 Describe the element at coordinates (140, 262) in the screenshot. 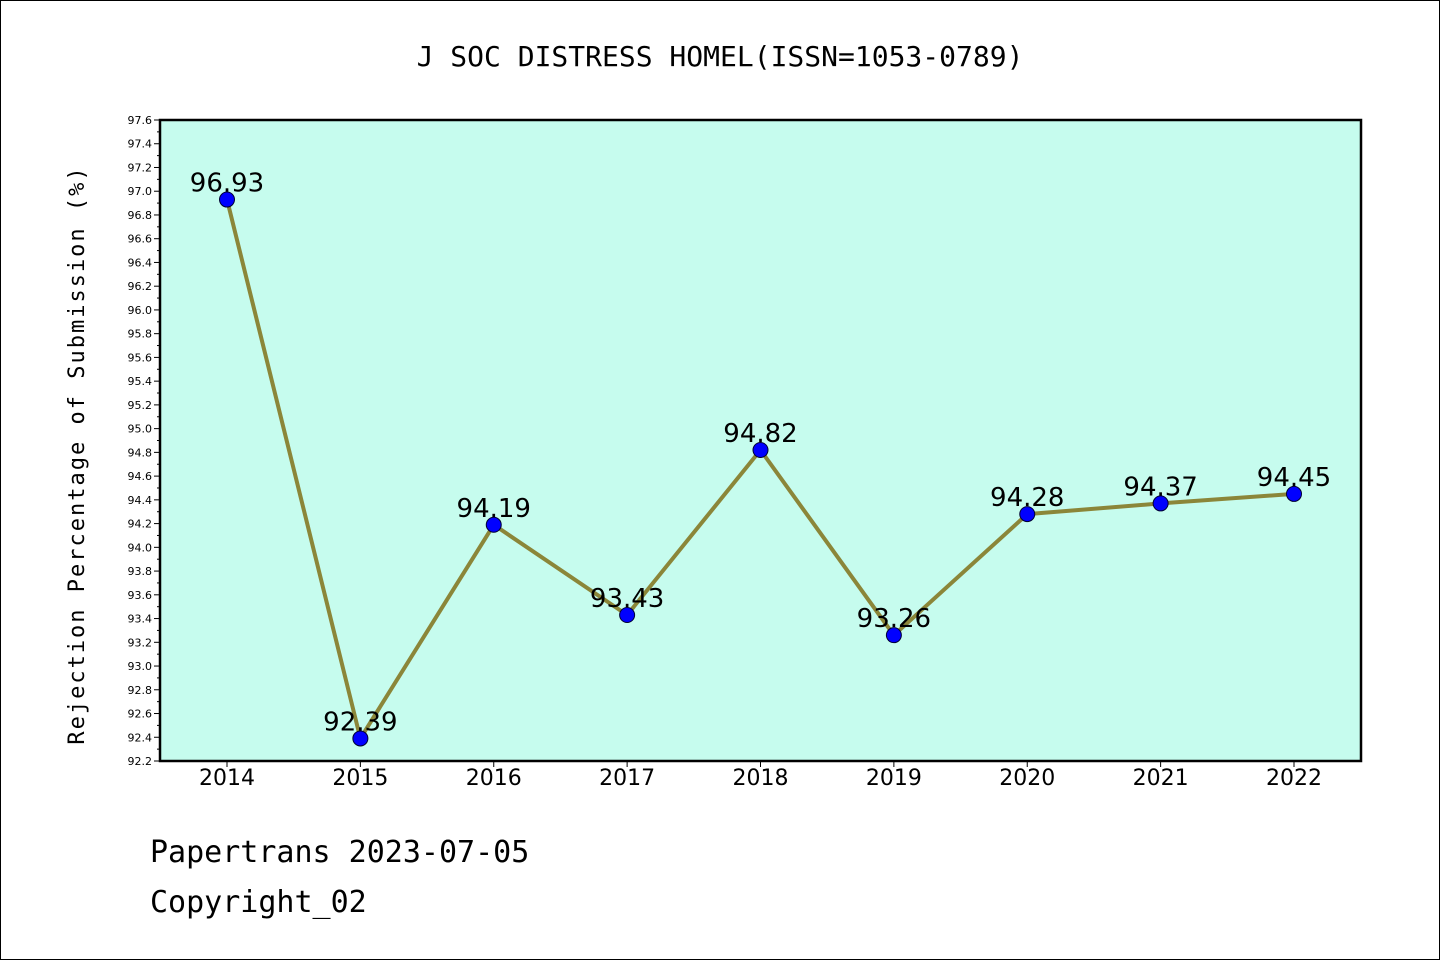

I see `y-tick-label: 96.4` at that location.